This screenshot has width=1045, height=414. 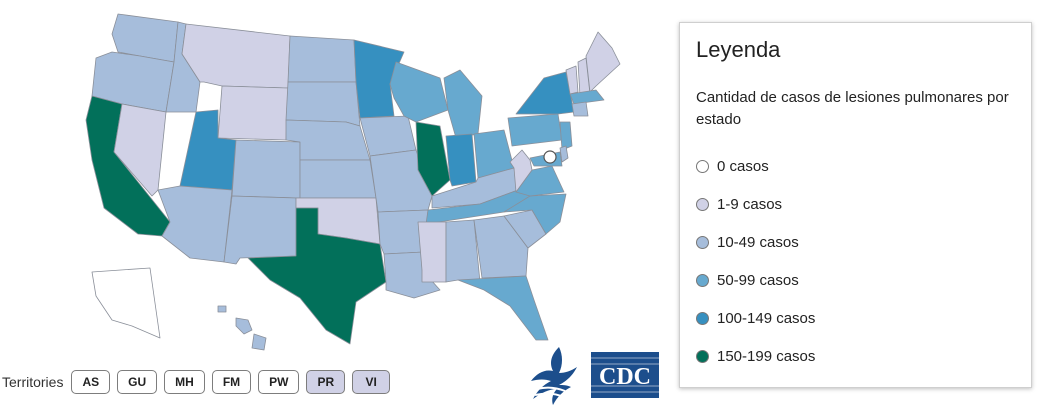 I want to click on territory-button-as: AS, so click(x=91, y=382).